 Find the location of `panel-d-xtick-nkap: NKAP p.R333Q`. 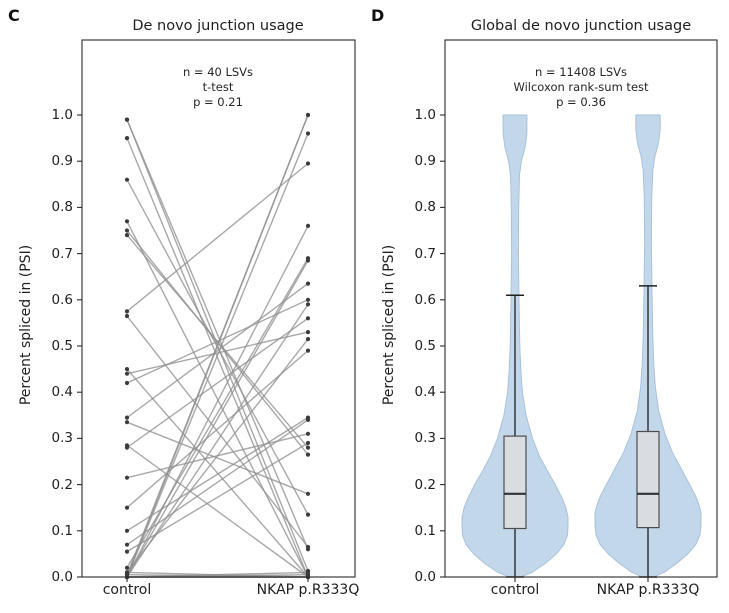

panel-d-xtick-nkap: NKAP p.R333Q is located at coordinates (648, 590).